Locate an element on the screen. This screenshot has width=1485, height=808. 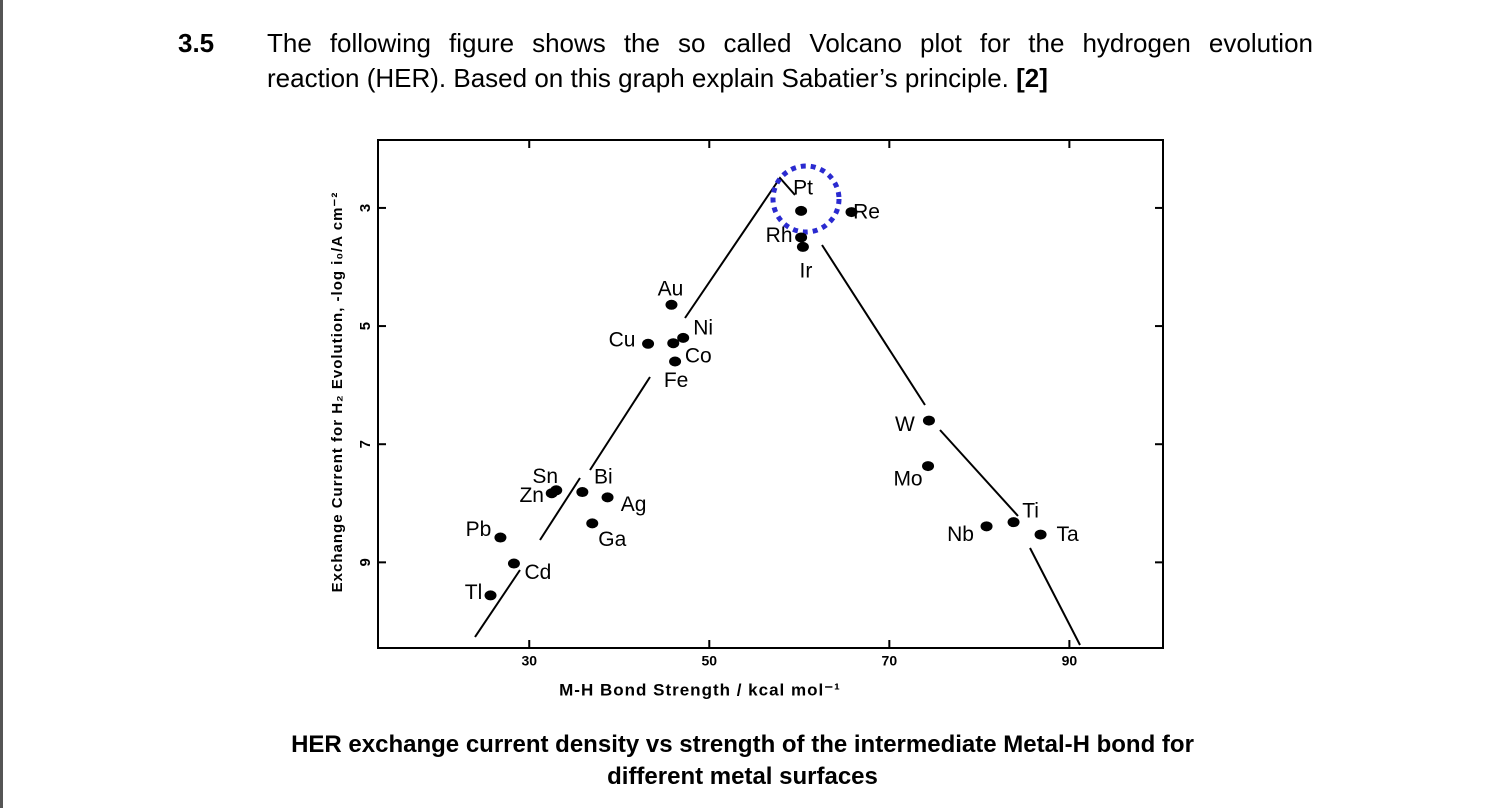
point-label: Mo is located at coordinates (907, 479).